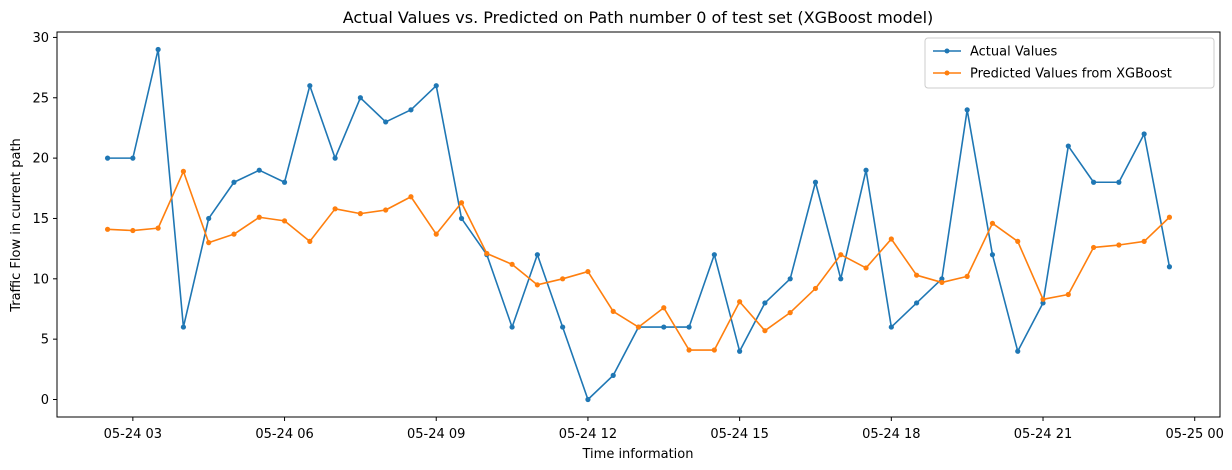  I want to click on legend-marker-predicted, so click(947, 73).